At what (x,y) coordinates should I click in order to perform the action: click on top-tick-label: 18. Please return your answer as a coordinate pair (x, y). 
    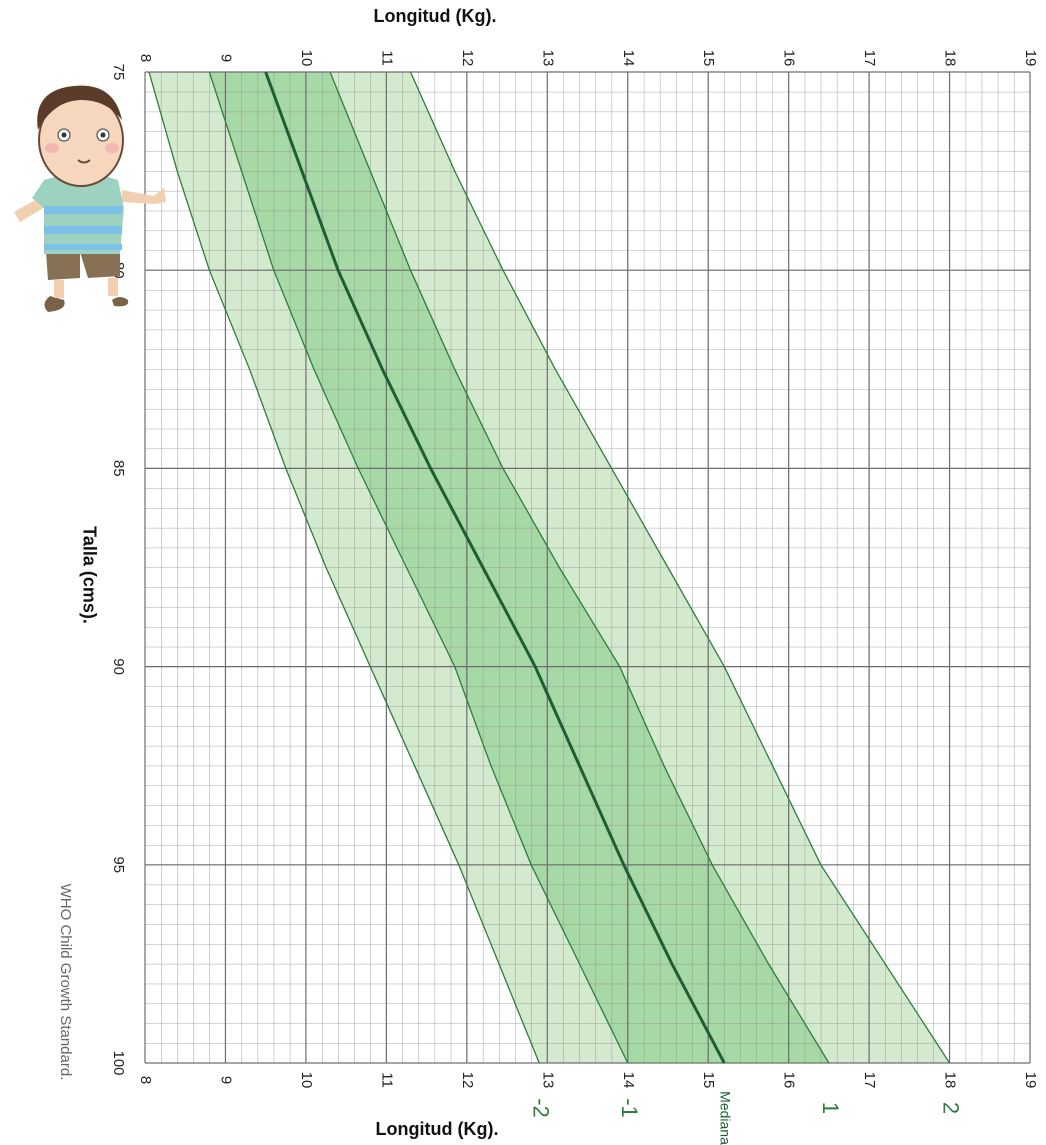
    Looking at the image, I should click on (950, 58).